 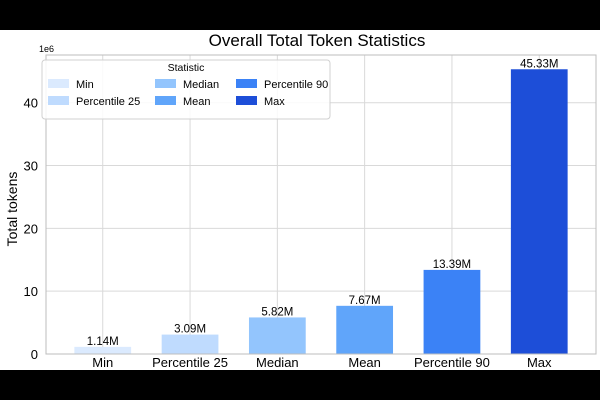 What do you see at coordinates (31, 228) in the screenshot?
I see `y-tick-label: 20` at bounding box center [31, 228].